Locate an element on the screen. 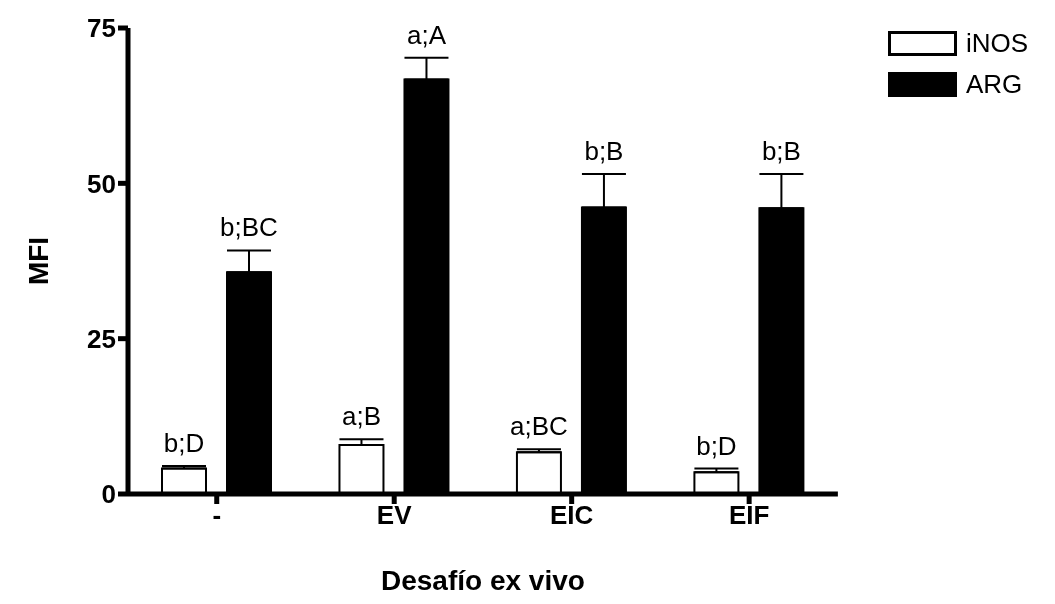 Image resolution: width=1055 pixels, height=604 pixels. data-label: a;A is located at coordinates (426, 34).